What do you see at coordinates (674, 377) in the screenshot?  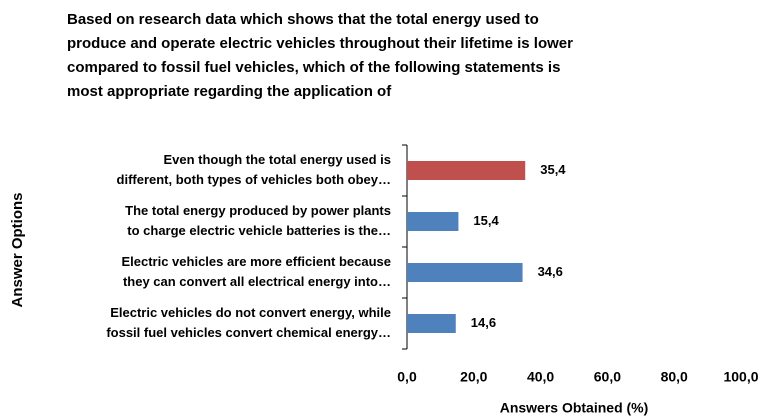 I see `x-tick-label: 80,0` at bounding box center [674, 377].